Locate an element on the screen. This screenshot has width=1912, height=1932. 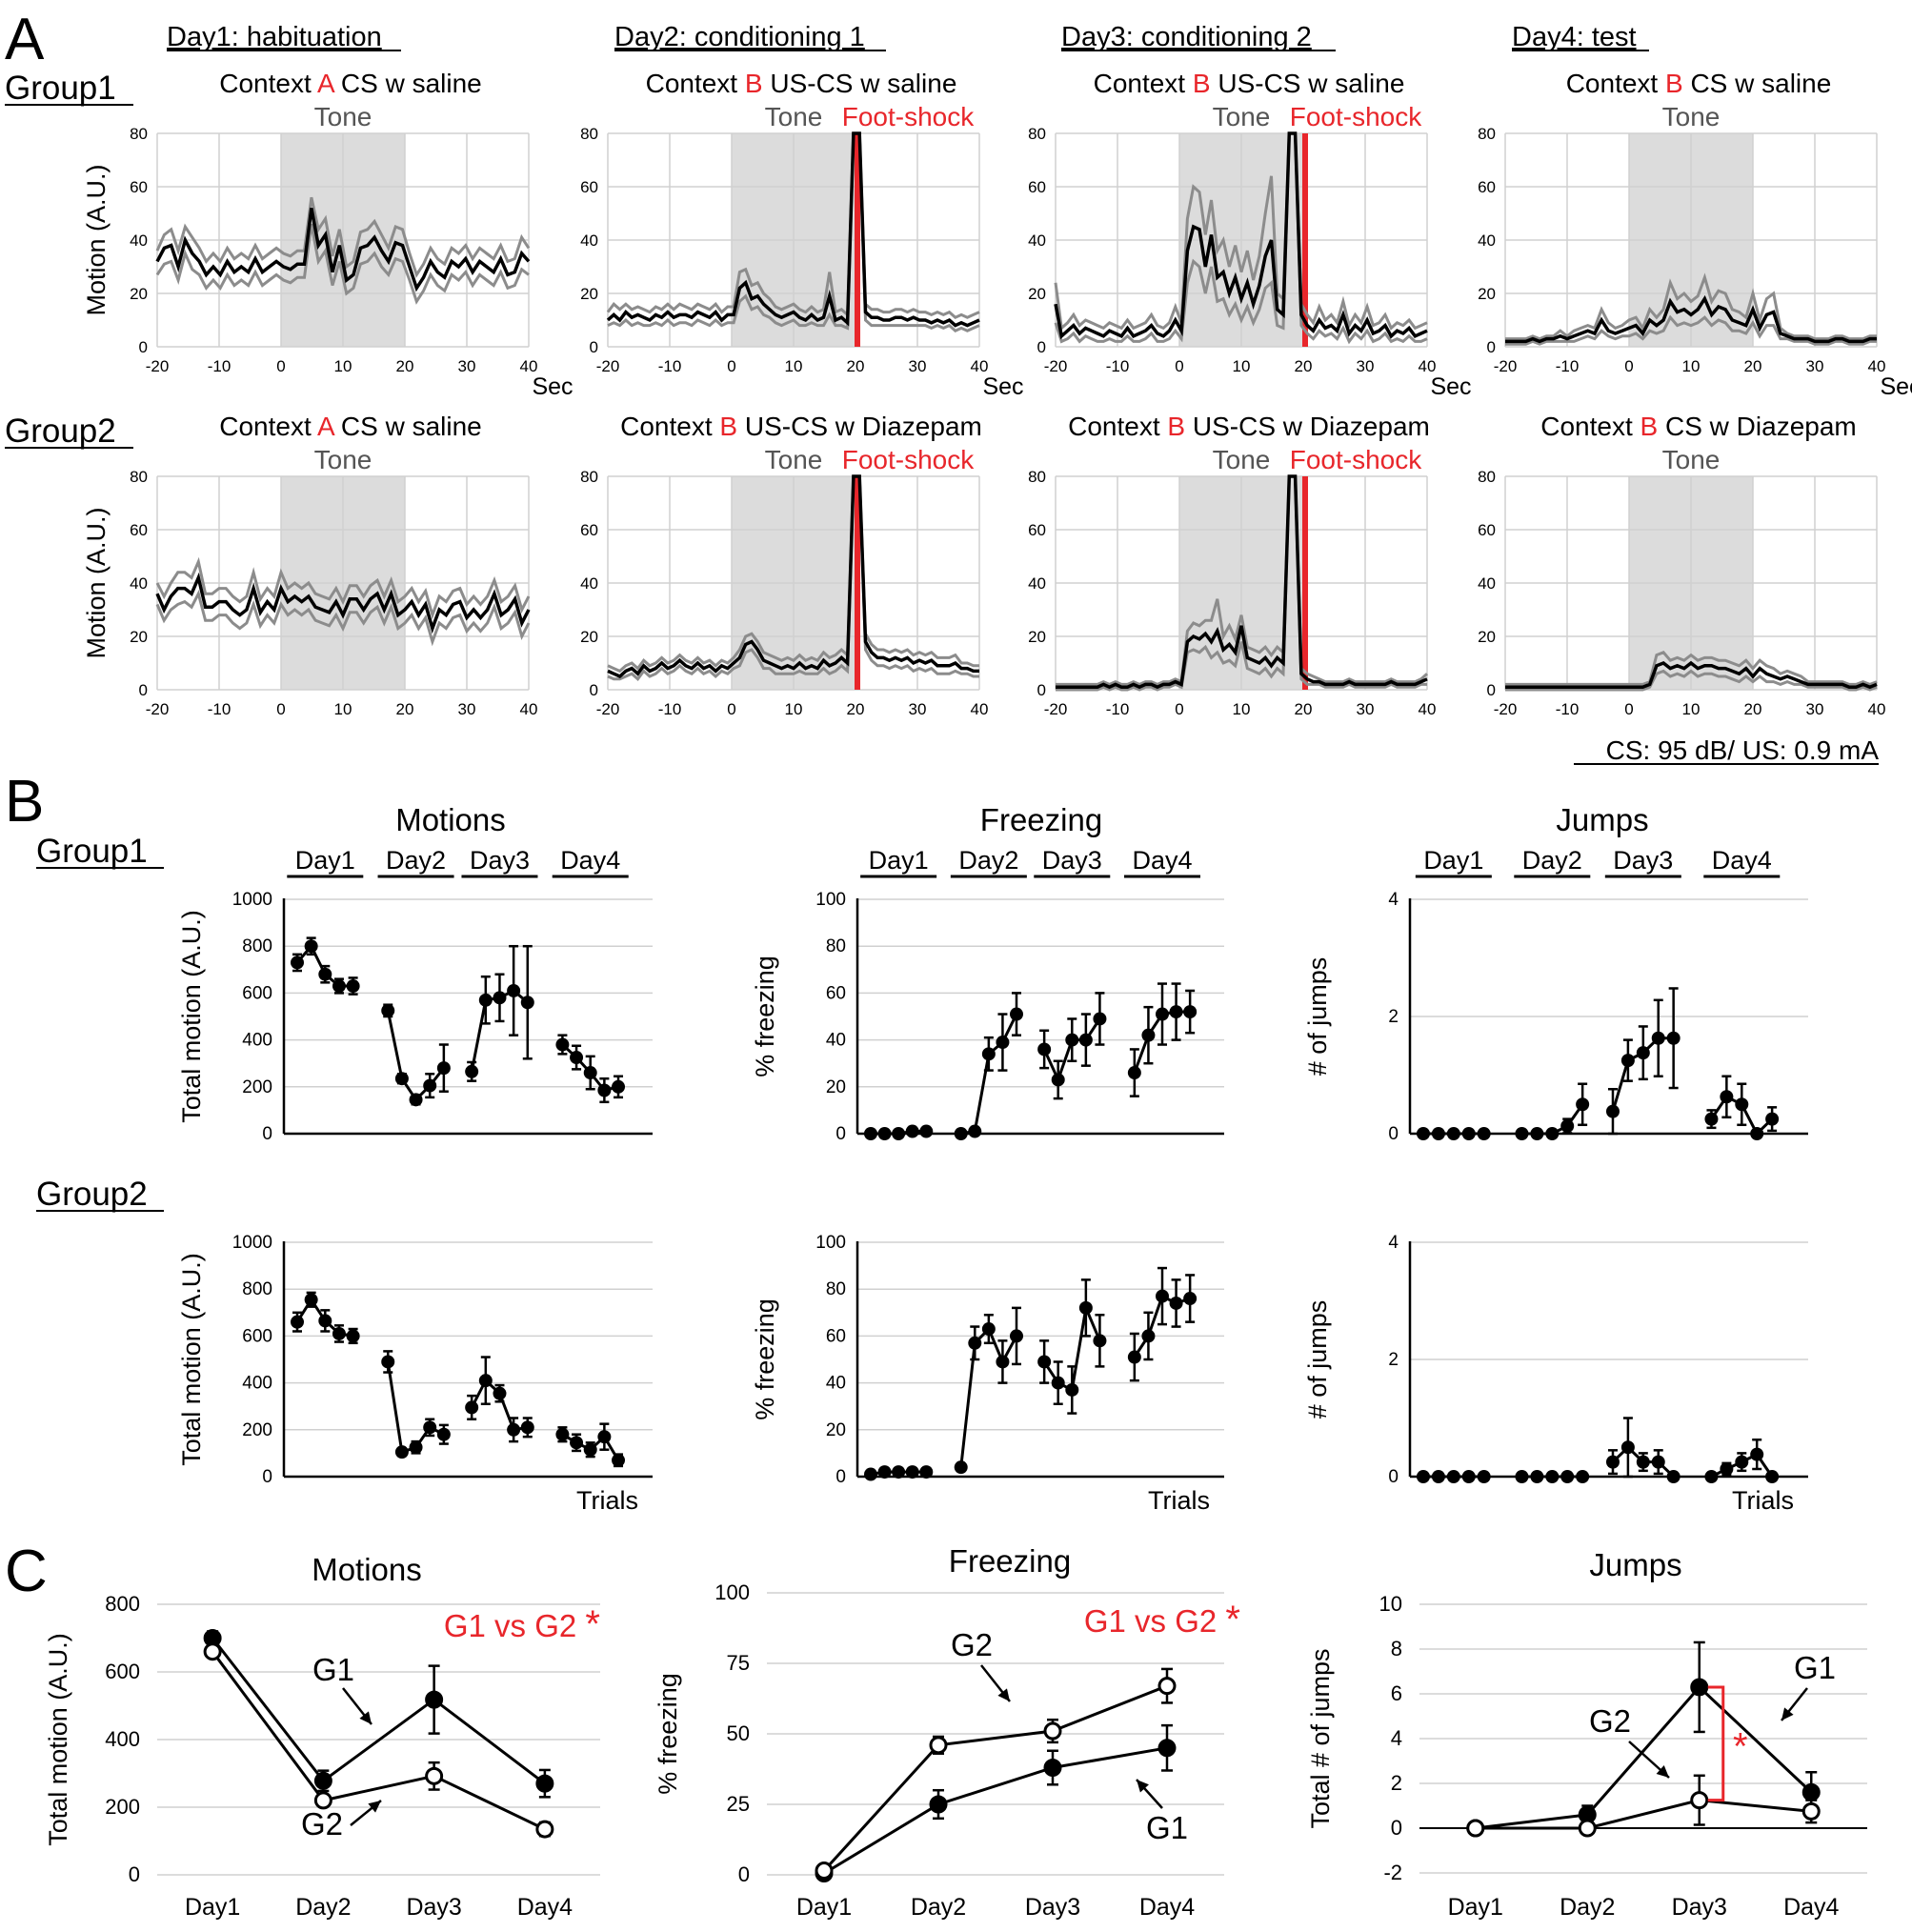
sem-upper-line is located at coordinates (1241, 231).